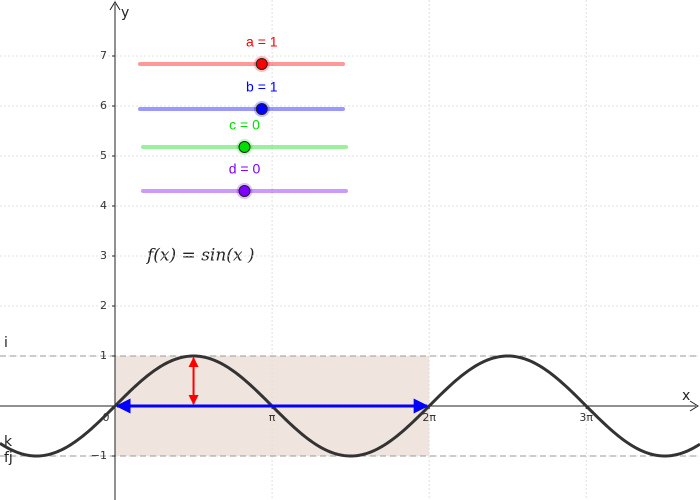 The height and width of the screenshot is (500, 700). What do you see at coordinates (103, 305) in the screenshot?
I see `y-tick-label: 2` at bounding box center [103, 305].